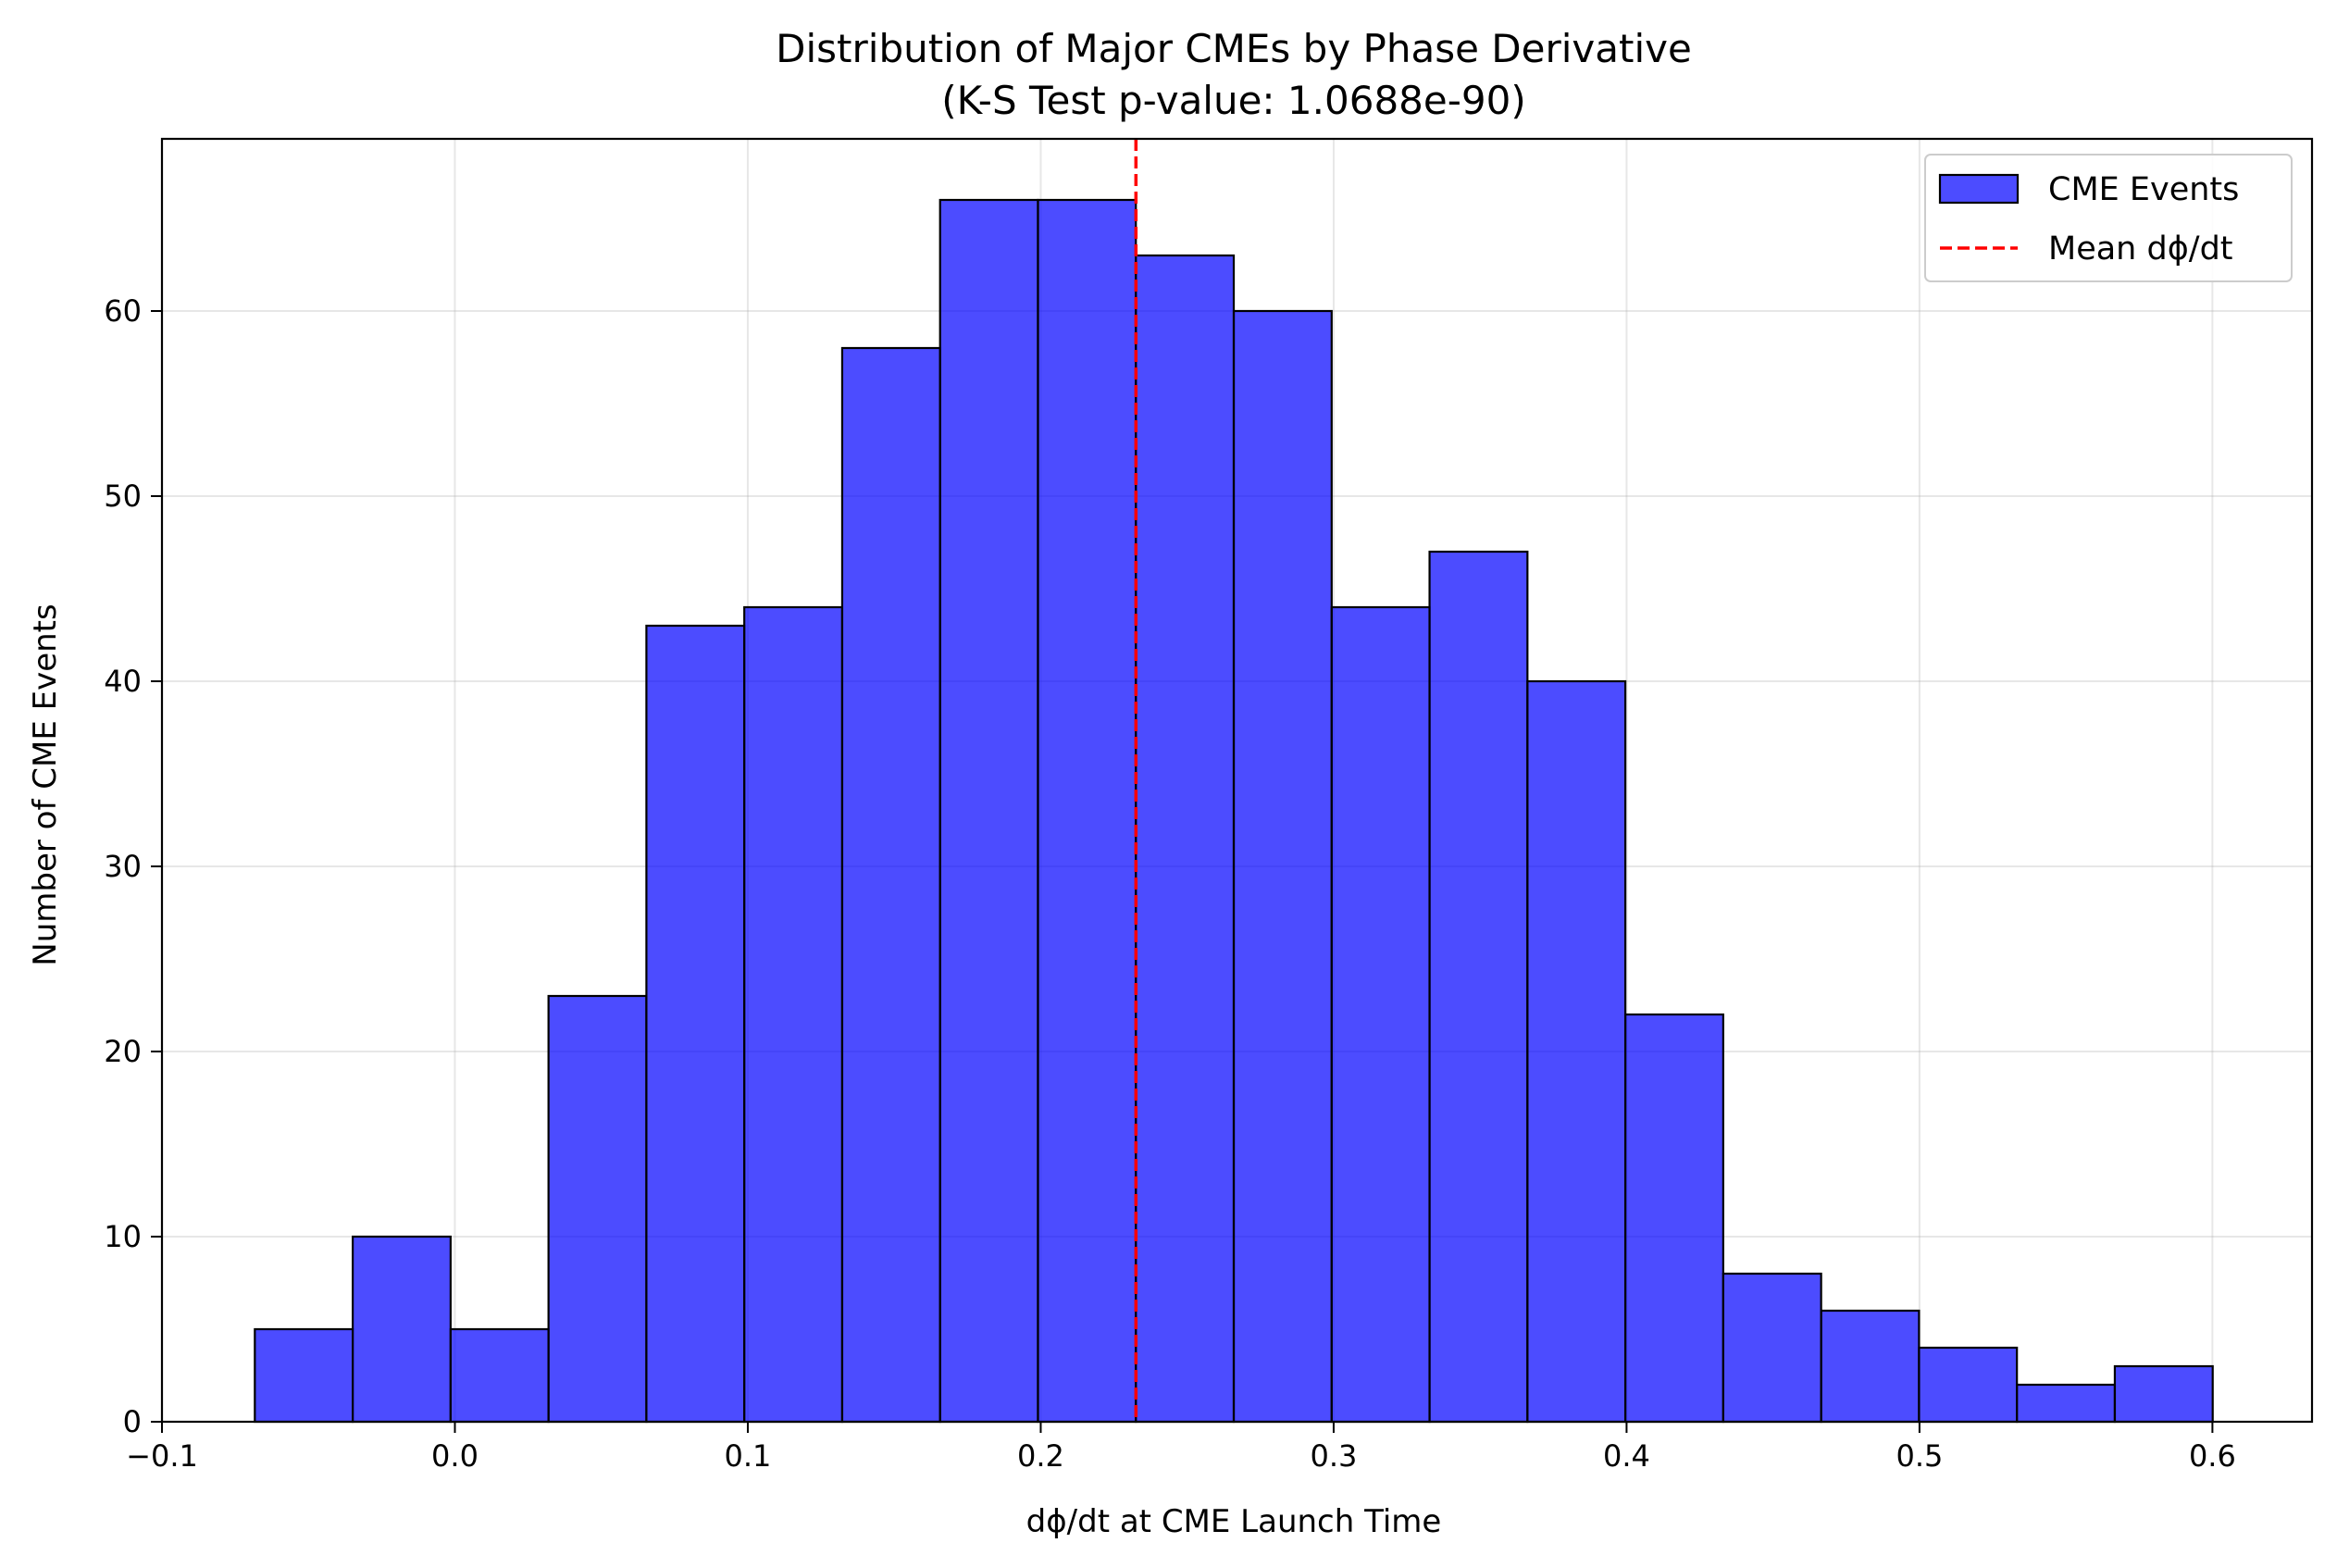  I want to click on x-tick-label: 0.3, so click(1333, 1456).